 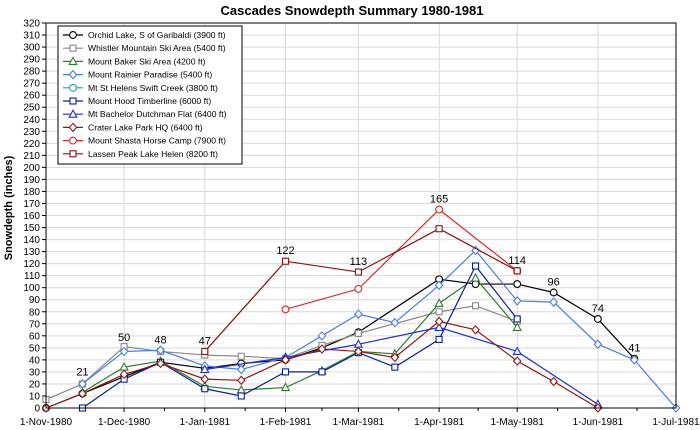 What do you see at coordinates (82, 373) in the screenshot?
I see `data-label: 21` at bounding box center [82, 373].